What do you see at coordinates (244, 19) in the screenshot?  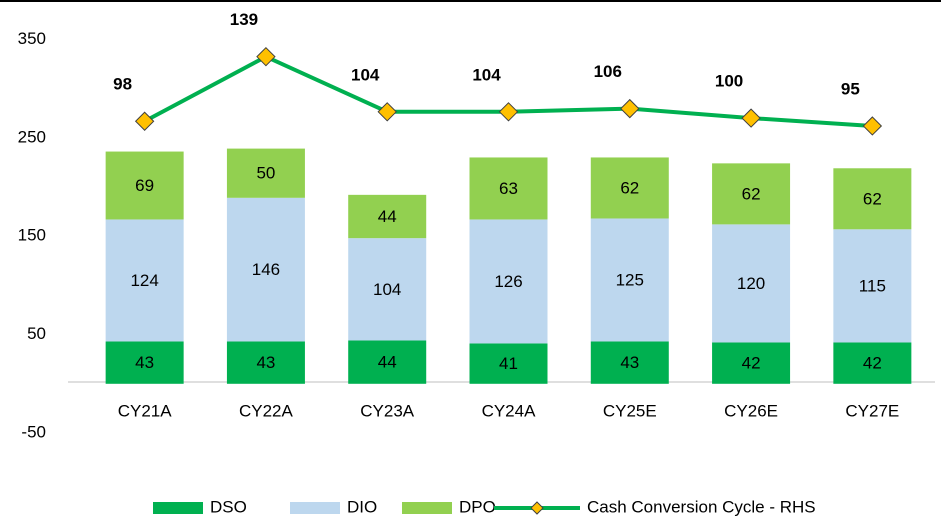 I see `data-label: 139` at bounding box center [244, 19].